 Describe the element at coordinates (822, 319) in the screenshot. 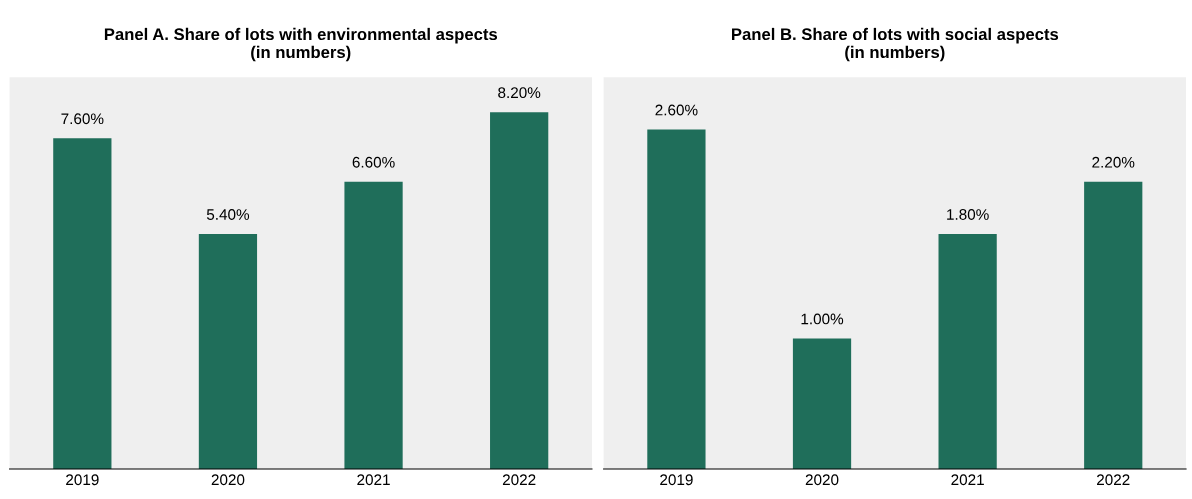

I see `data-label: 1.00%` at that location.